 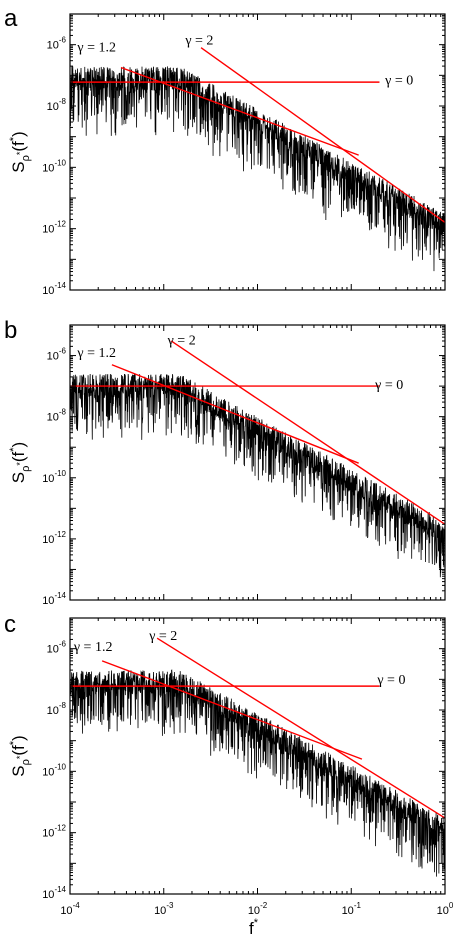 What do you see at coordinates (258, 909) in the screenshot?
I see `x-tick-label: 10⁻²` at bounding box center [258, 909].